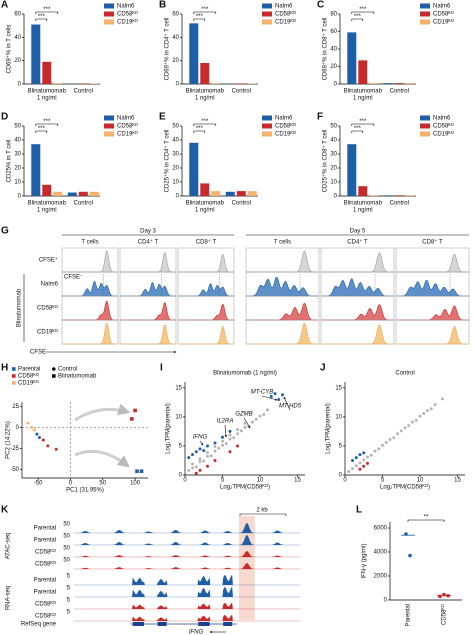  I want to click on gate-label: CFSE⁻, so click(73, 278).